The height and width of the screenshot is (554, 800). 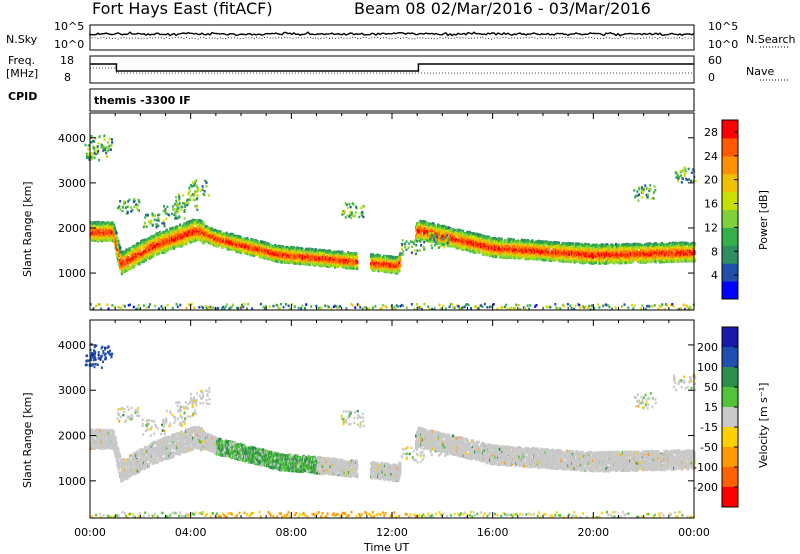 What do you see at coordinates (291, 532) in the screenshot?
I see `x-tick-label: 08:00` at bounding box center [291, 532].